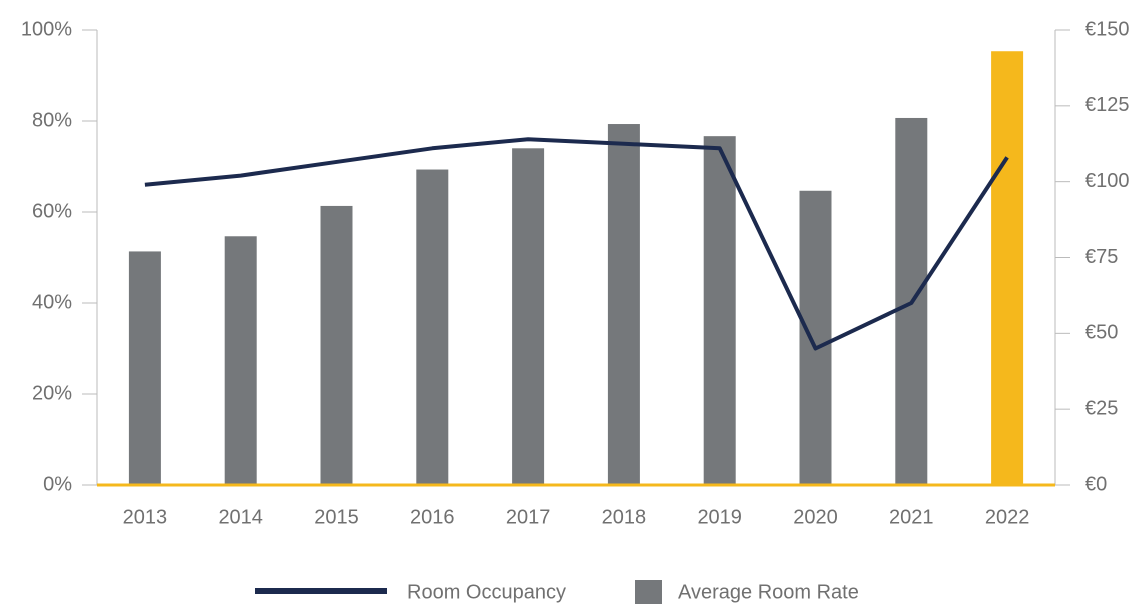  I want to click on y-tick-label: 40%, so click(52, 302).